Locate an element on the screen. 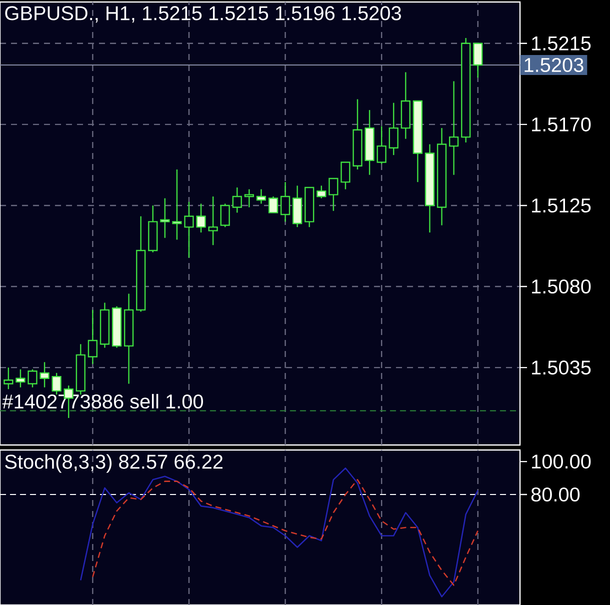 Image resolution: width=610 pixels, height=605 pixels. y-tick-label: 1.5080 is located at coordinates (561, 286).